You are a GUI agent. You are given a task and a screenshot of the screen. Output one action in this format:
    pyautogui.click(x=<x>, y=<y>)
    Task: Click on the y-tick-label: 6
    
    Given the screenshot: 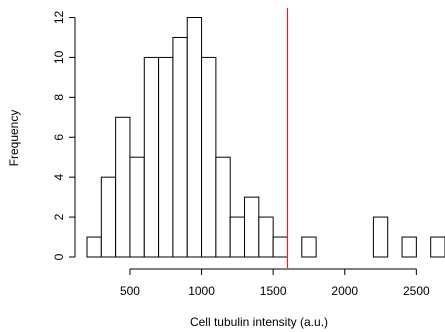 What is the action you would take?
    pyautogui.click(x=59, y=137)
    